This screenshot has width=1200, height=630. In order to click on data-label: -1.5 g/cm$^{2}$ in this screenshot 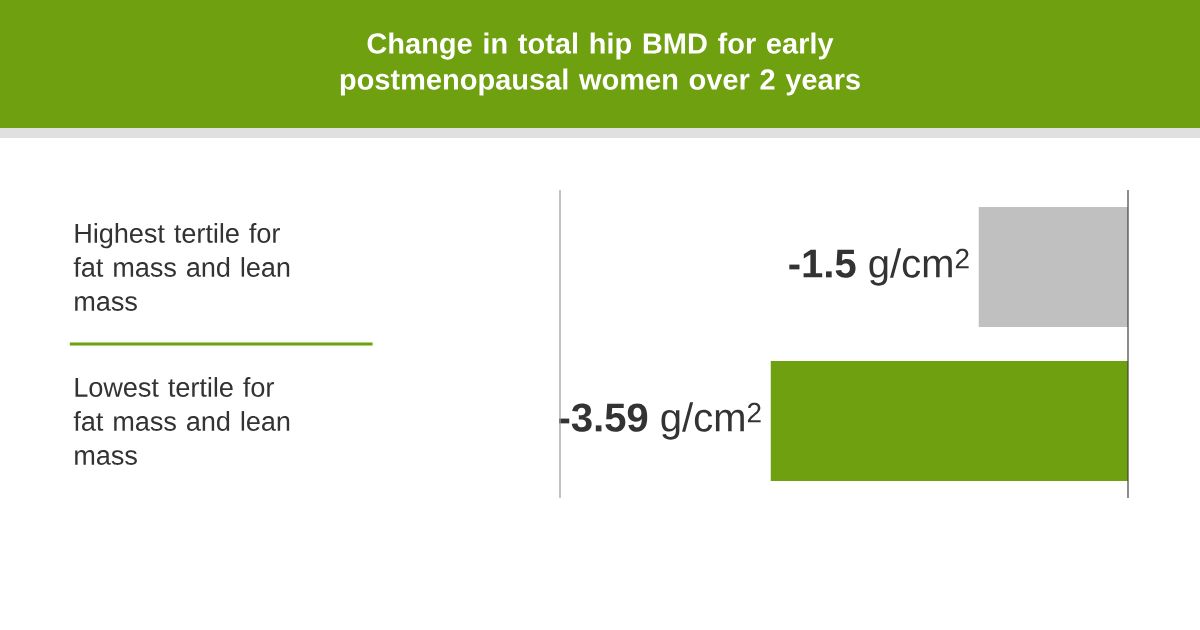, I will do `click(879, 267)`.